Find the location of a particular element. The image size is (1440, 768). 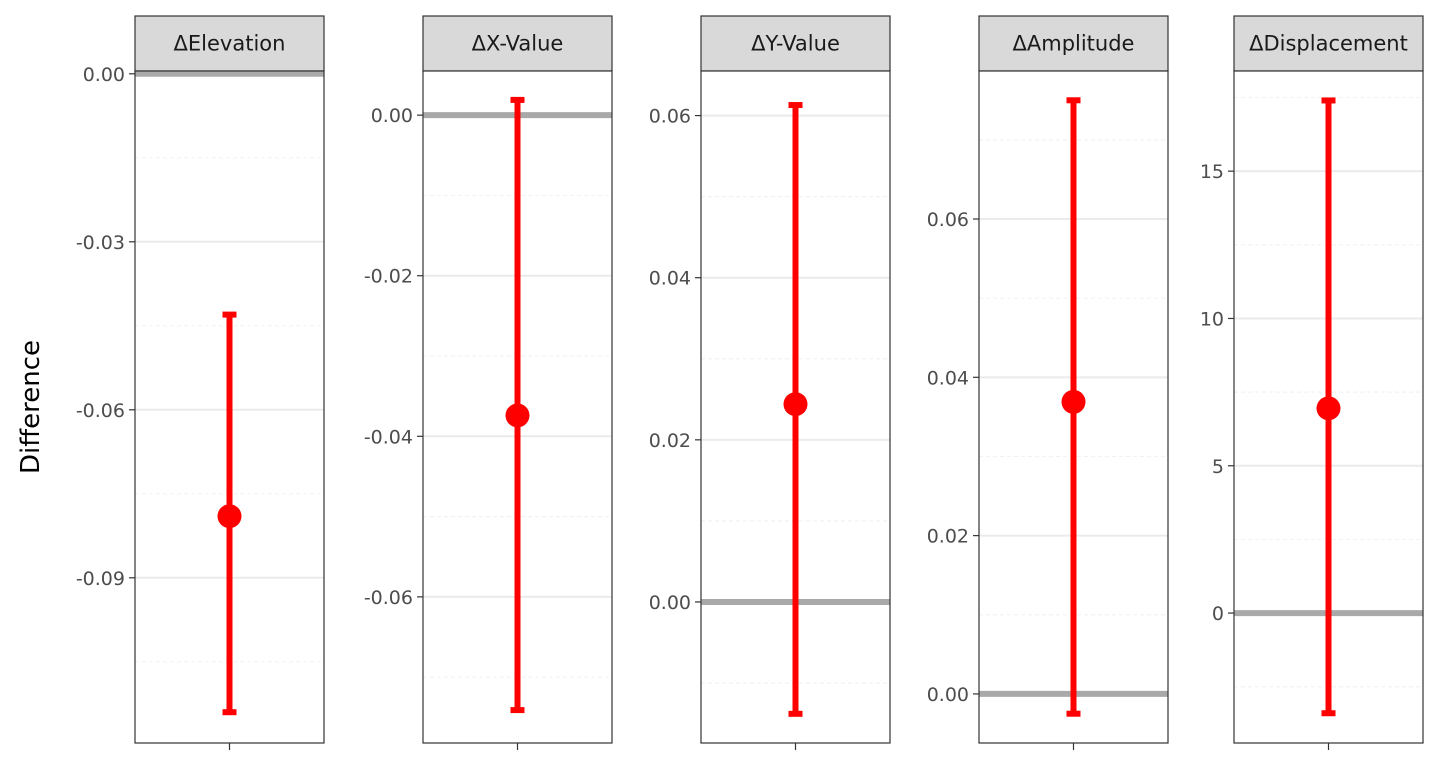

strip-title: ΔAmplitude is located at coordinates (1074, 44).